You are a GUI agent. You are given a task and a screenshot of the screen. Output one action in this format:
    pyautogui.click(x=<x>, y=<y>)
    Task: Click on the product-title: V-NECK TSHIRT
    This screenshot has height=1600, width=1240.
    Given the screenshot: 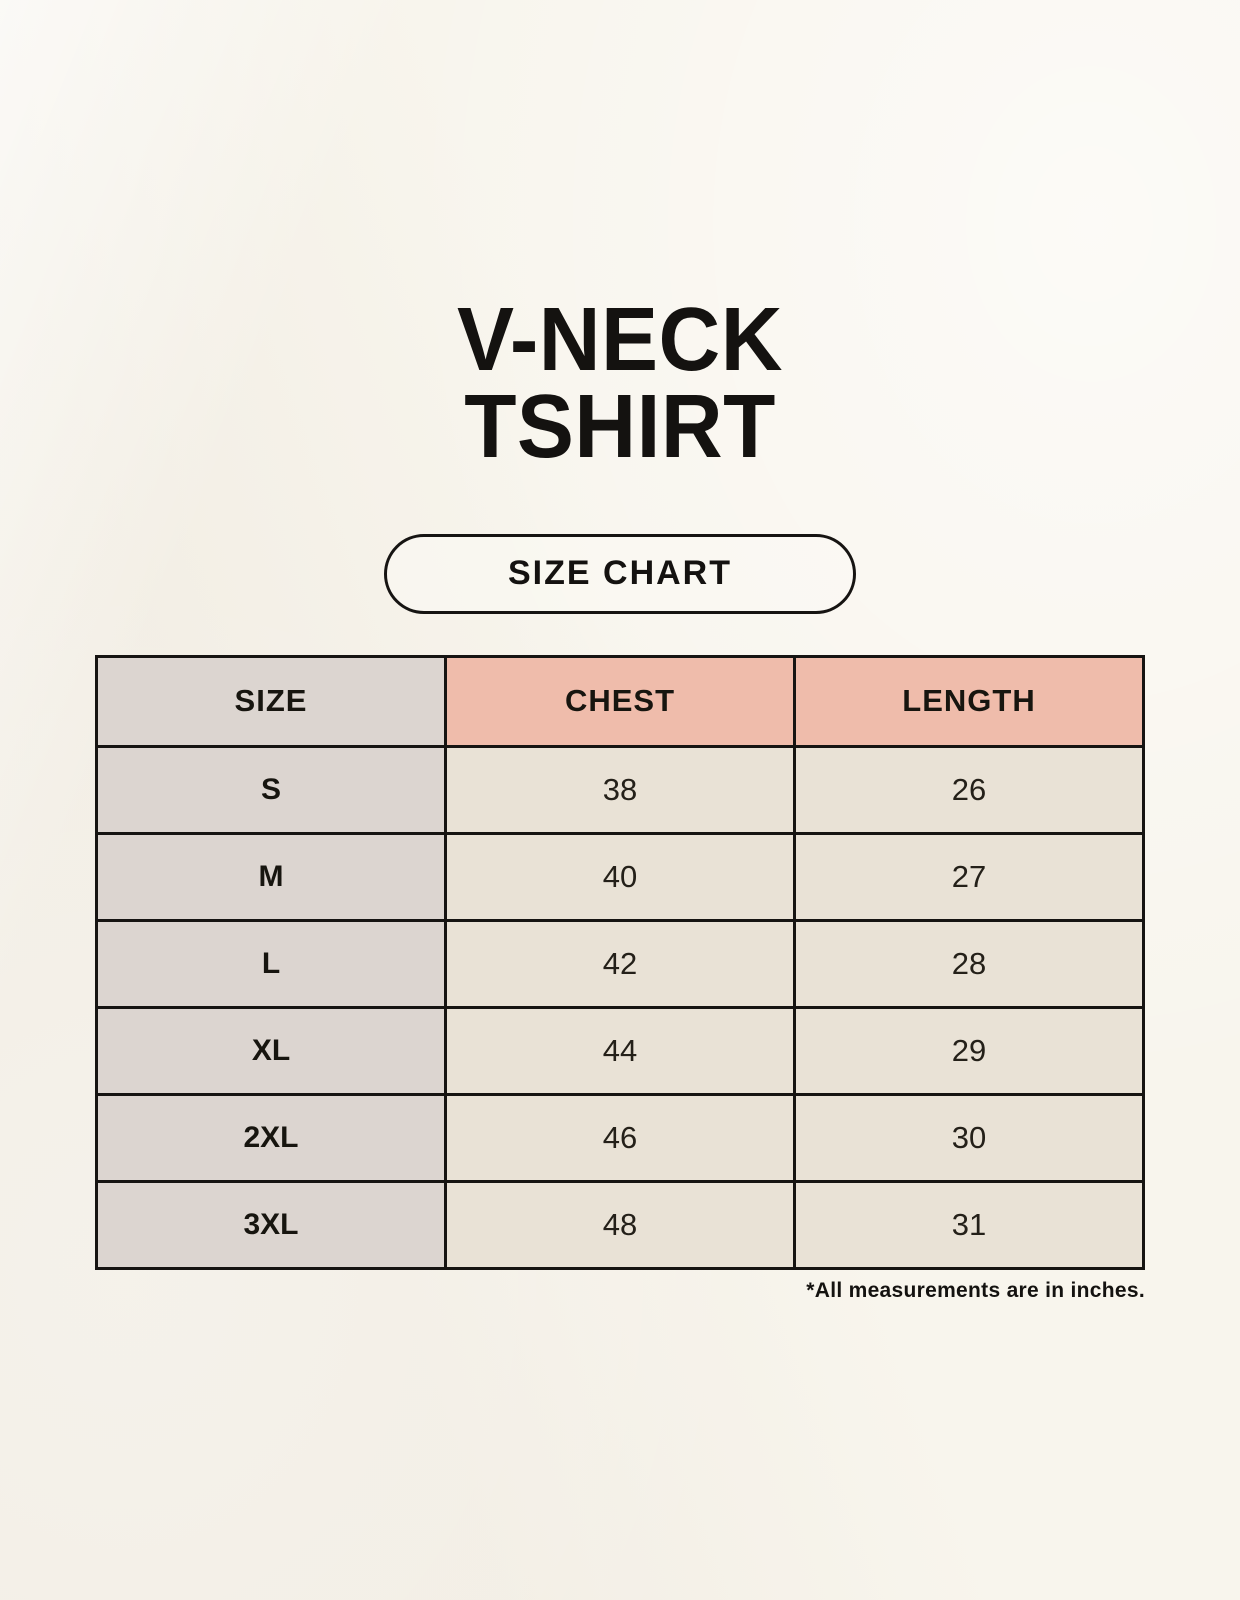 What is the action you would take?
    pyautogui.click(x=620, y=384)
    